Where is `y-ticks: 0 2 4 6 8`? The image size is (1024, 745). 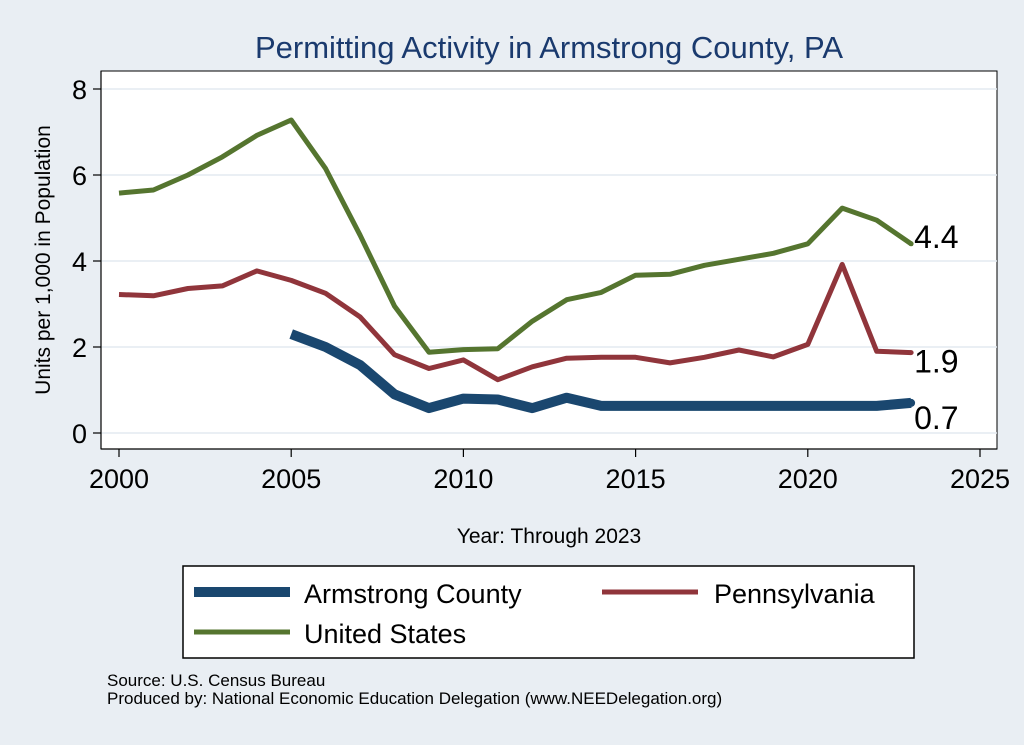
y-ticks: 0 2 4 6 8 is located at coordinates (86, 262).